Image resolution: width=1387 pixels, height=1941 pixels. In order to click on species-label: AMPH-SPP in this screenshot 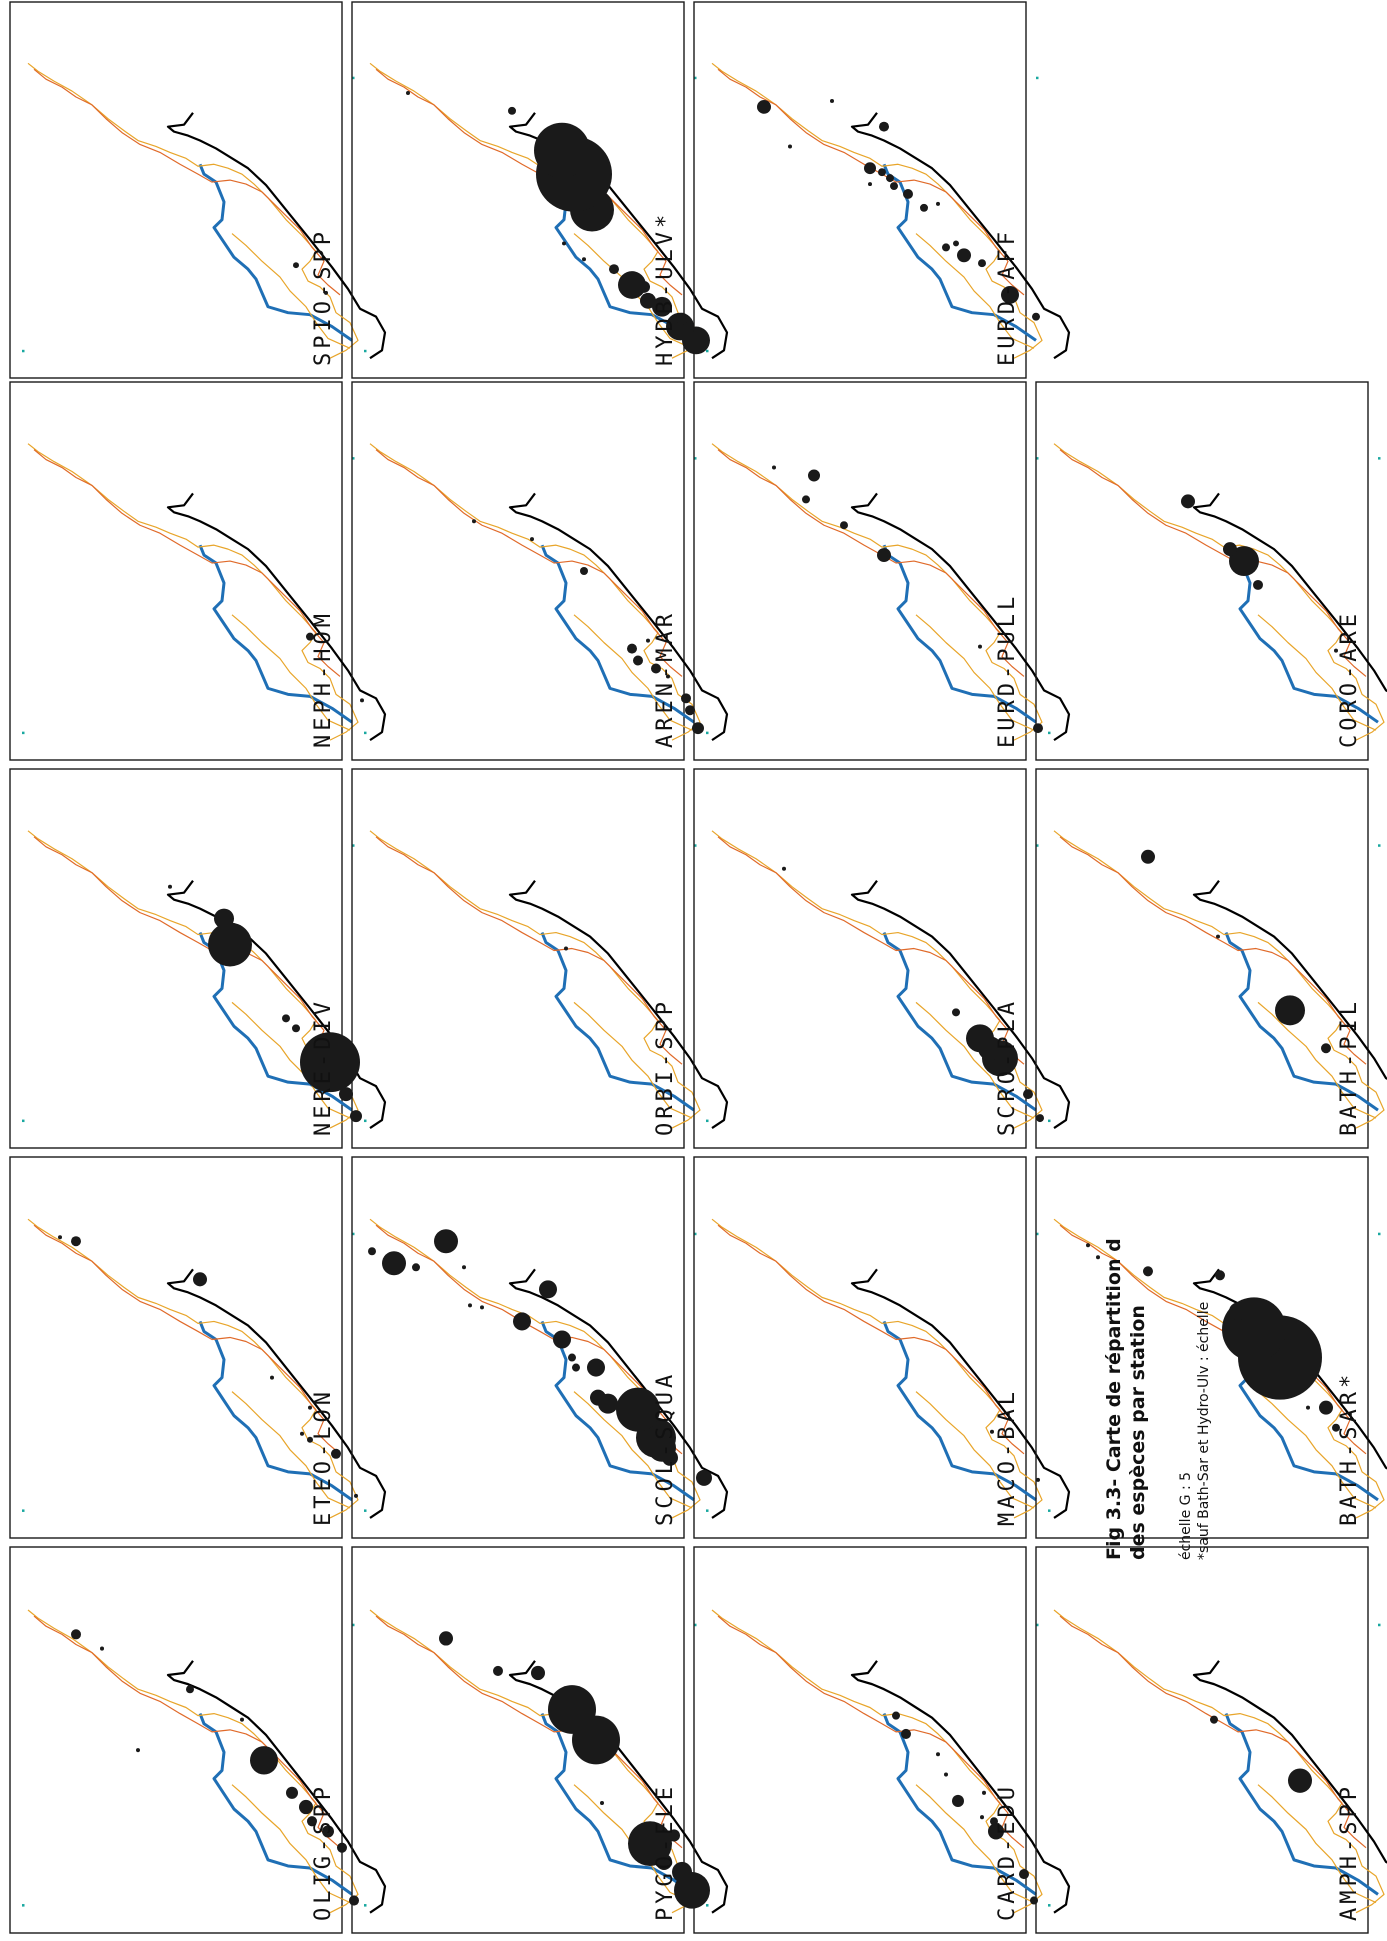, I will do `click(1349, 1852)`.